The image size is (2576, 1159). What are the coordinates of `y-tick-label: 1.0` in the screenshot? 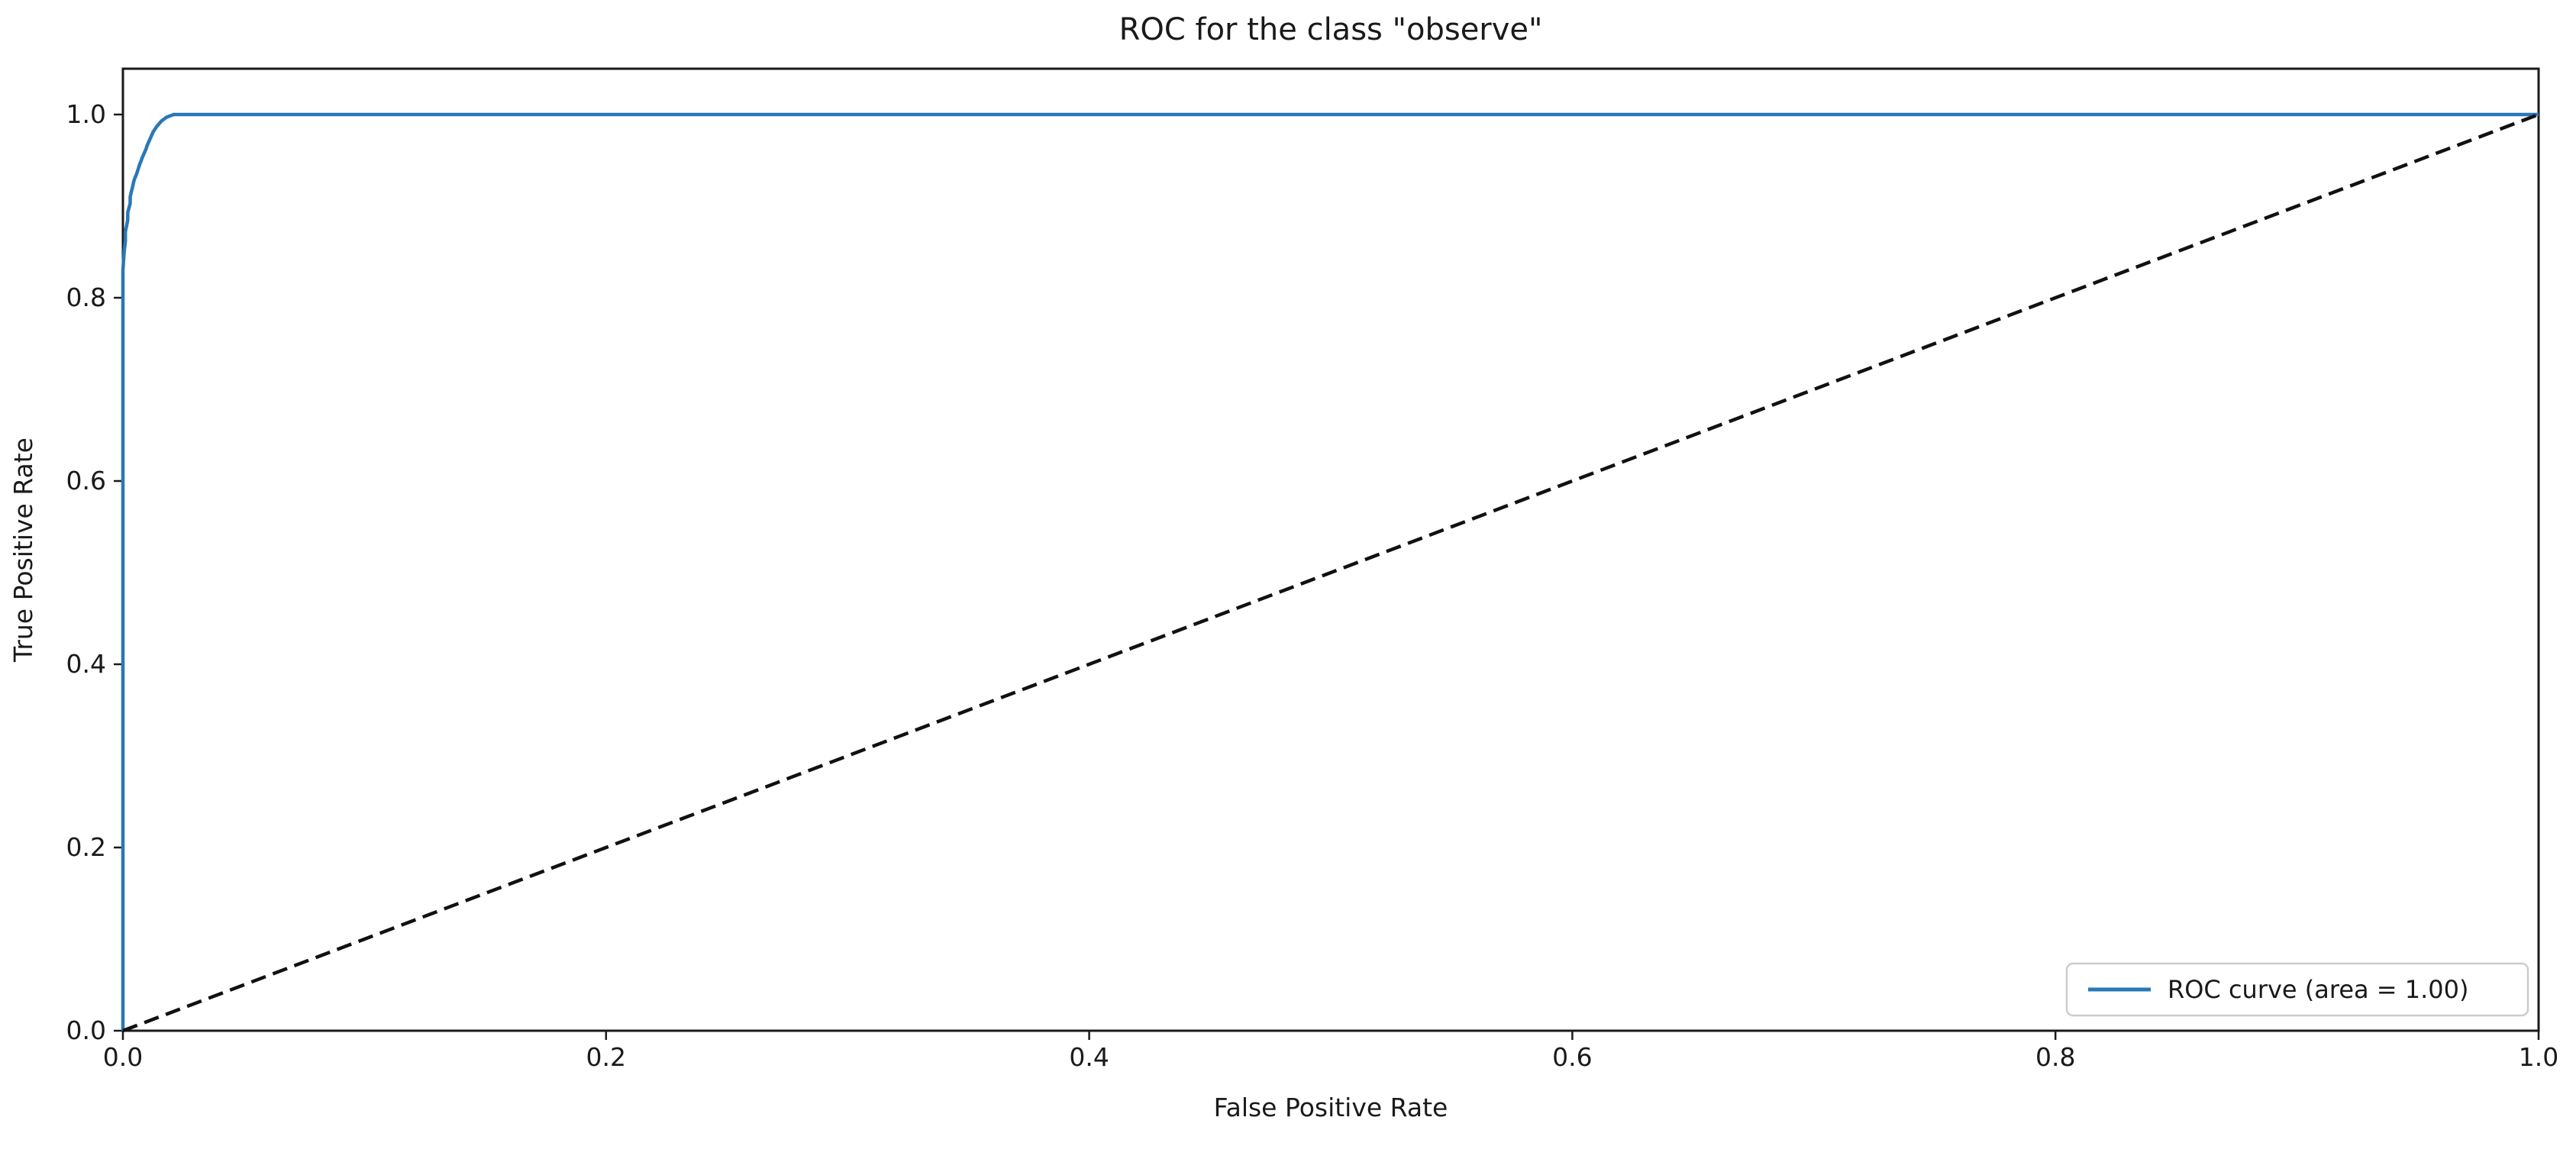 It's located at (86, 114).